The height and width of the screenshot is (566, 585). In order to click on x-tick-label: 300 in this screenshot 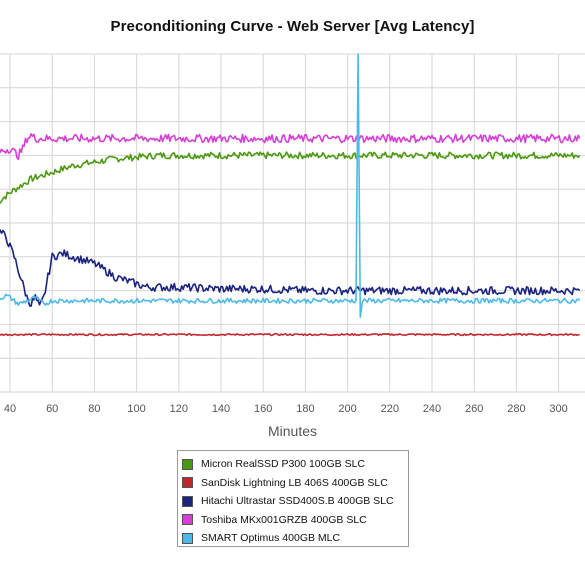, I will do `click(558, 409)`.